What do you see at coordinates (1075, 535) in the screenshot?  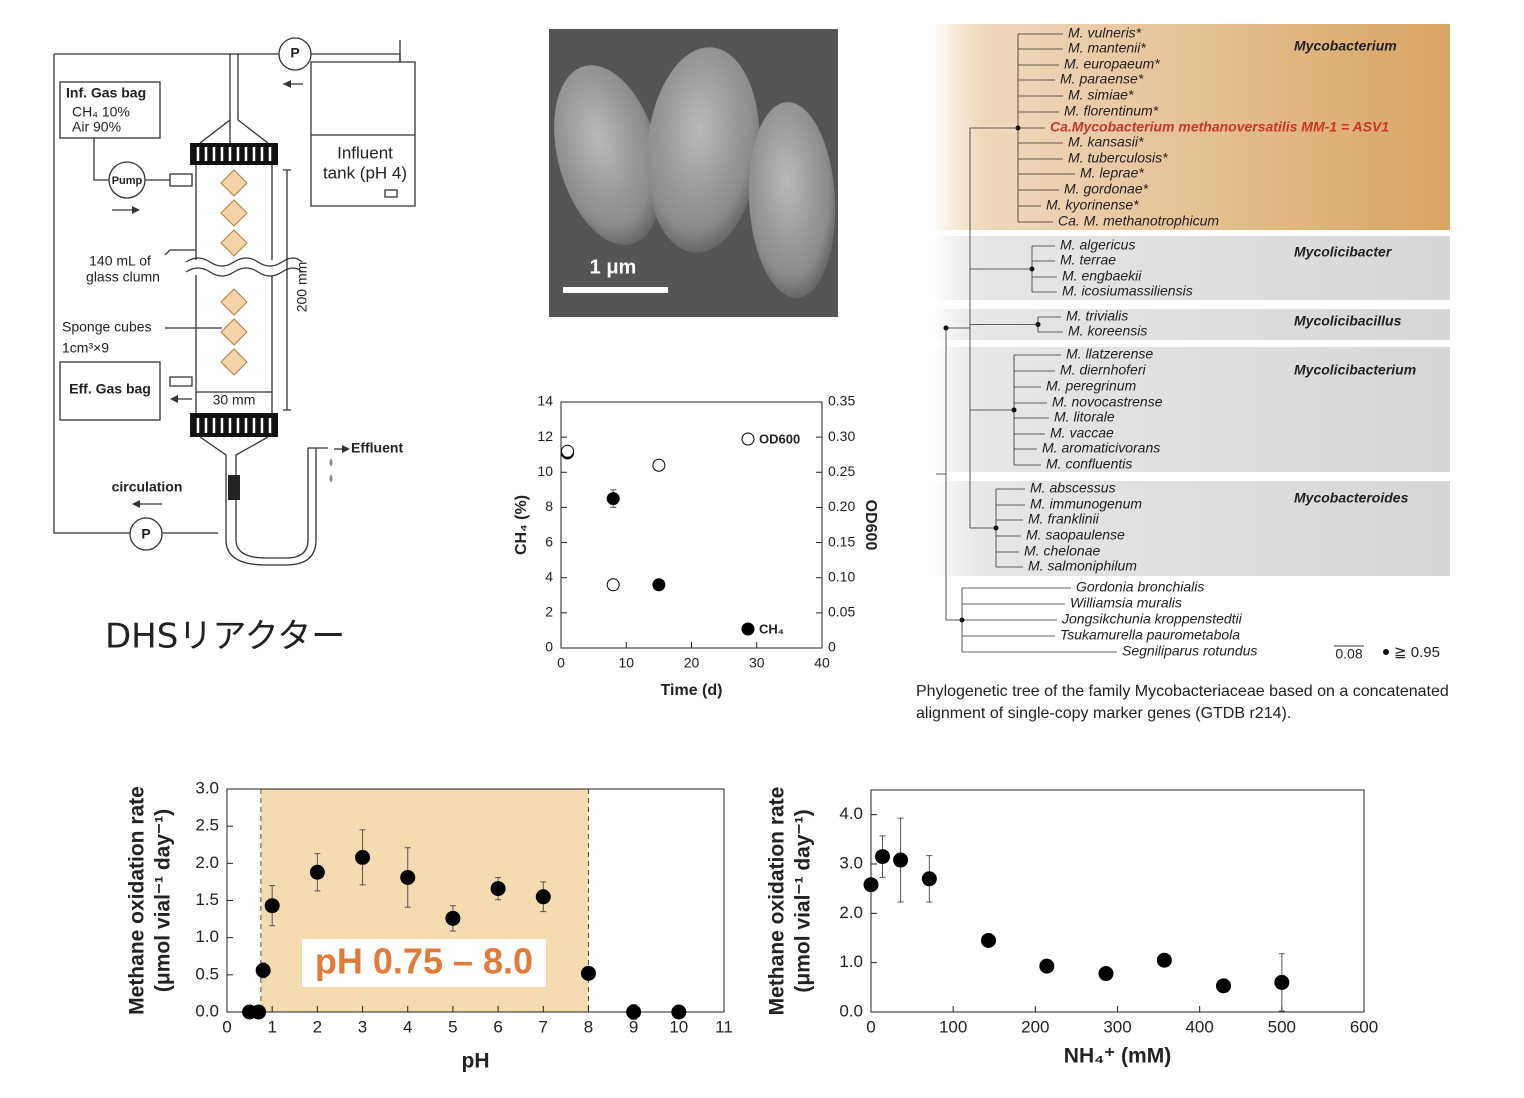 I see `leaf-label: M. saopaulense` at bounding box center [1075, 535].